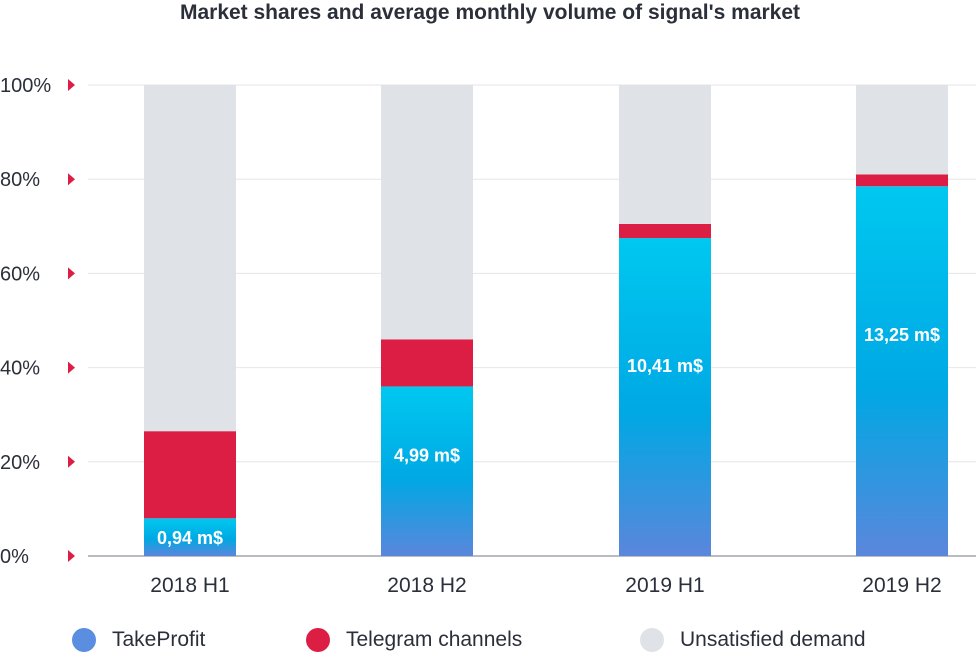 The image size is (980, 664). Describe the element at coordinates (902, 335) in the screenshot. I see `data-label: 13,25 m$` at that location.